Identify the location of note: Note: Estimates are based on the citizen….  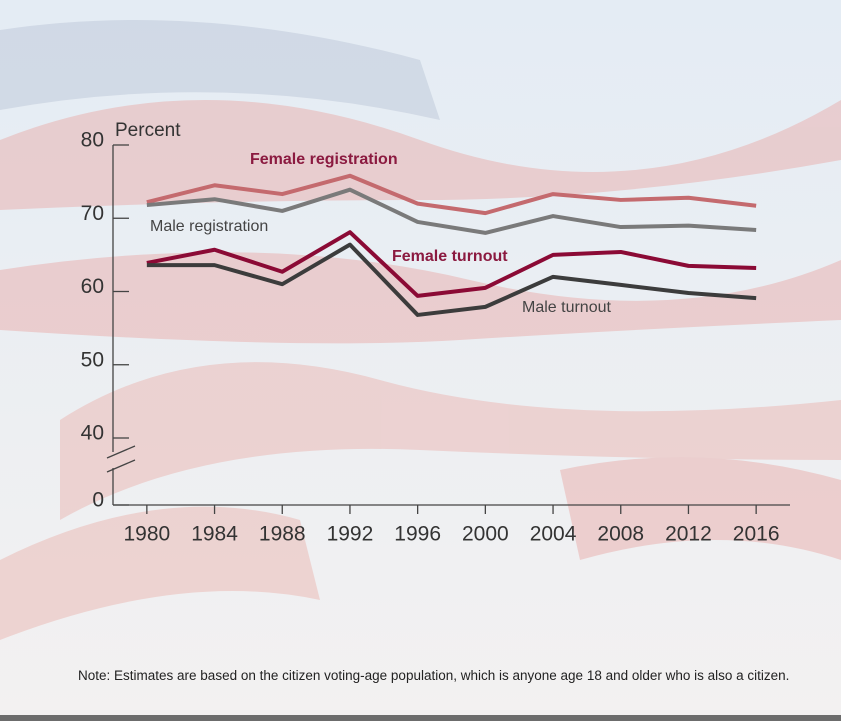
(434, 675).